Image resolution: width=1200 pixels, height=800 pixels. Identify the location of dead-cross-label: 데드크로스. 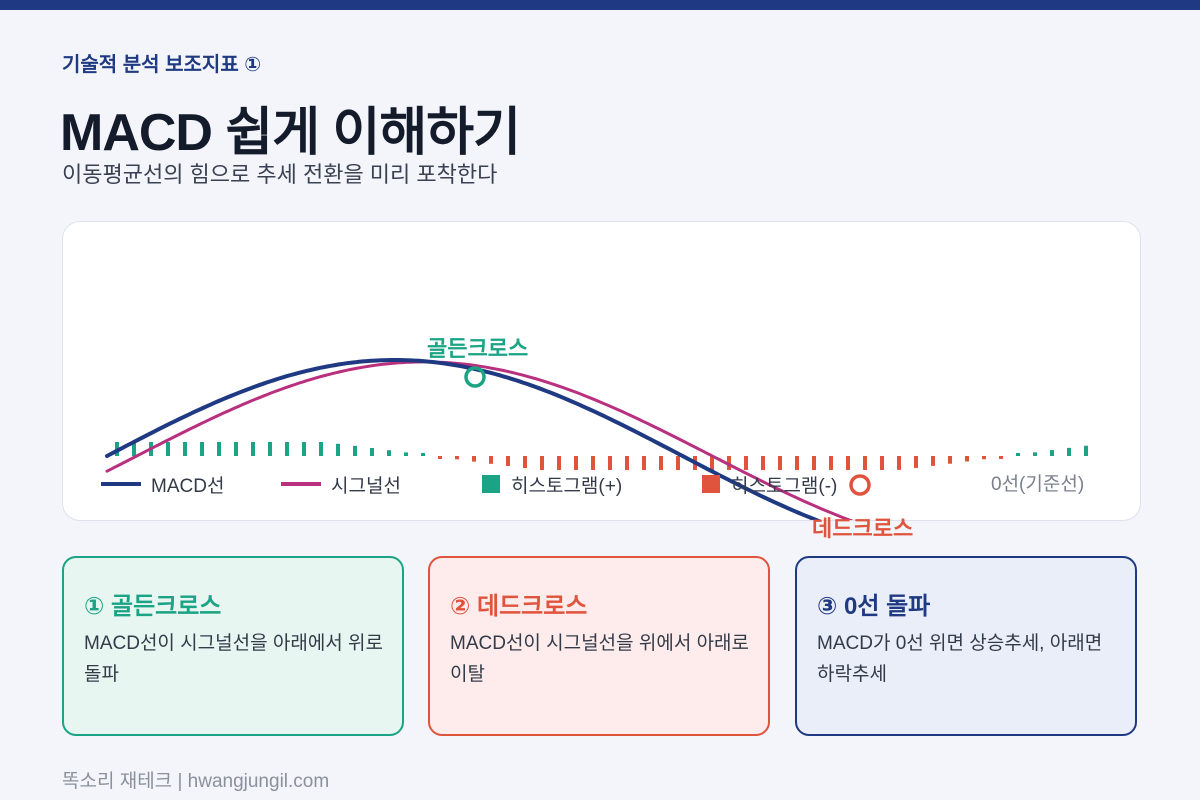
(863, 528).